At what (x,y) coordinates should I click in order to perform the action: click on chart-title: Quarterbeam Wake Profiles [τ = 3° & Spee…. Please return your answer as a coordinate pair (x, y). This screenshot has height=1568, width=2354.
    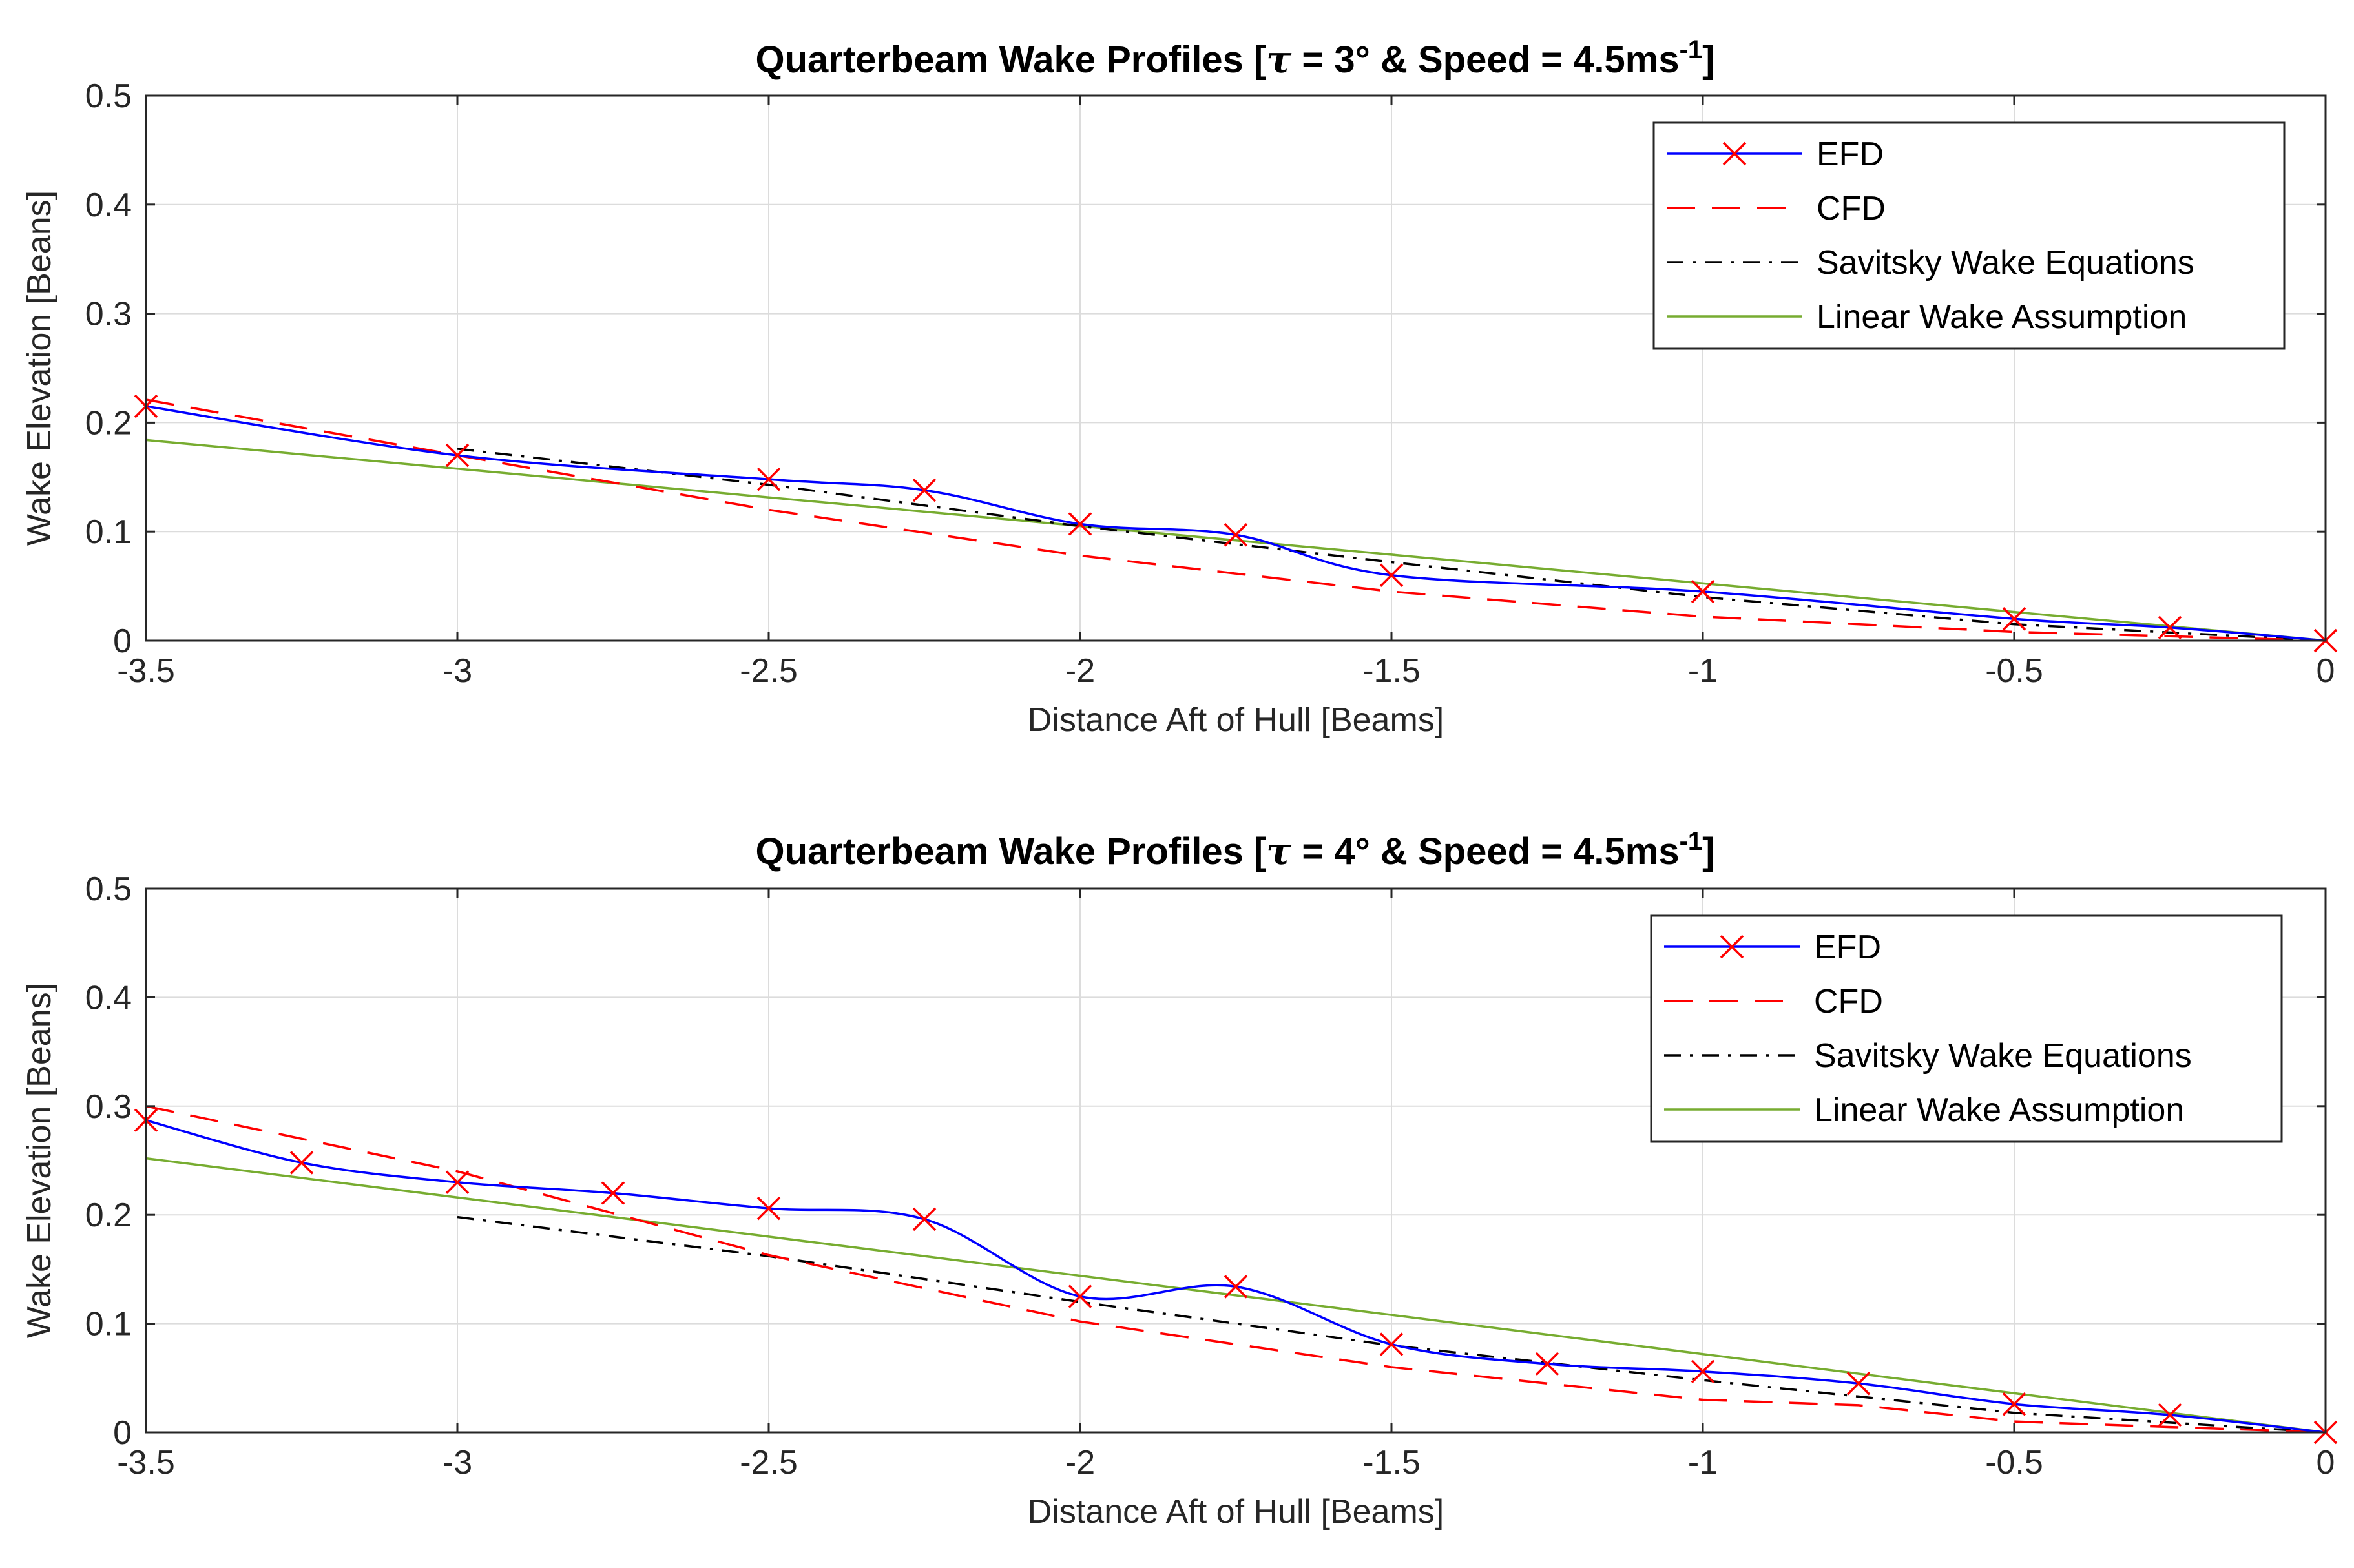
    Looking at the image, I should click on (1234, 58).